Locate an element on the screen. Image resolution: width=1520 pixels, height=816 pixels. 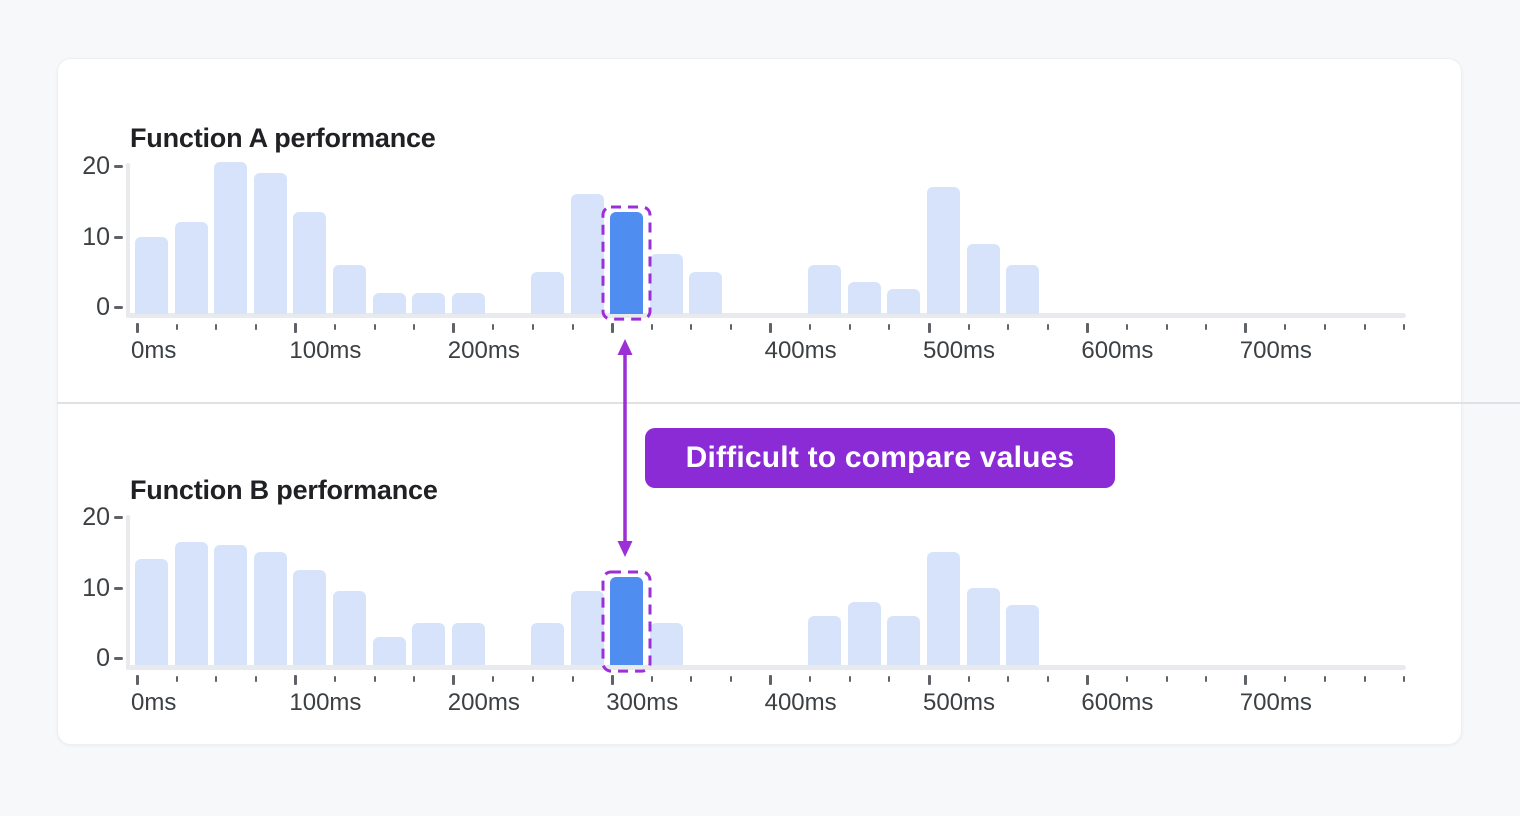
y-tick-label: 10 is located at coordinates (96, 587).